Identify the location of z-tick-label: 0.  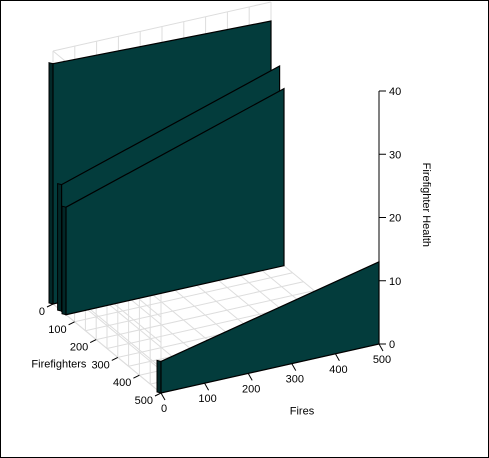
(392, 345).